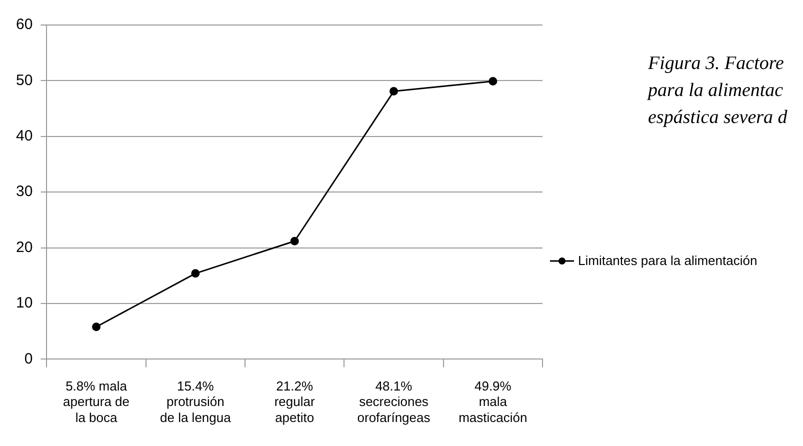 Image resolution: width=803 pixels, height=446 pixels. Describe the element at coordinates (24, 136) in the screenshot. I see `y-tick-label: 40` at that location.